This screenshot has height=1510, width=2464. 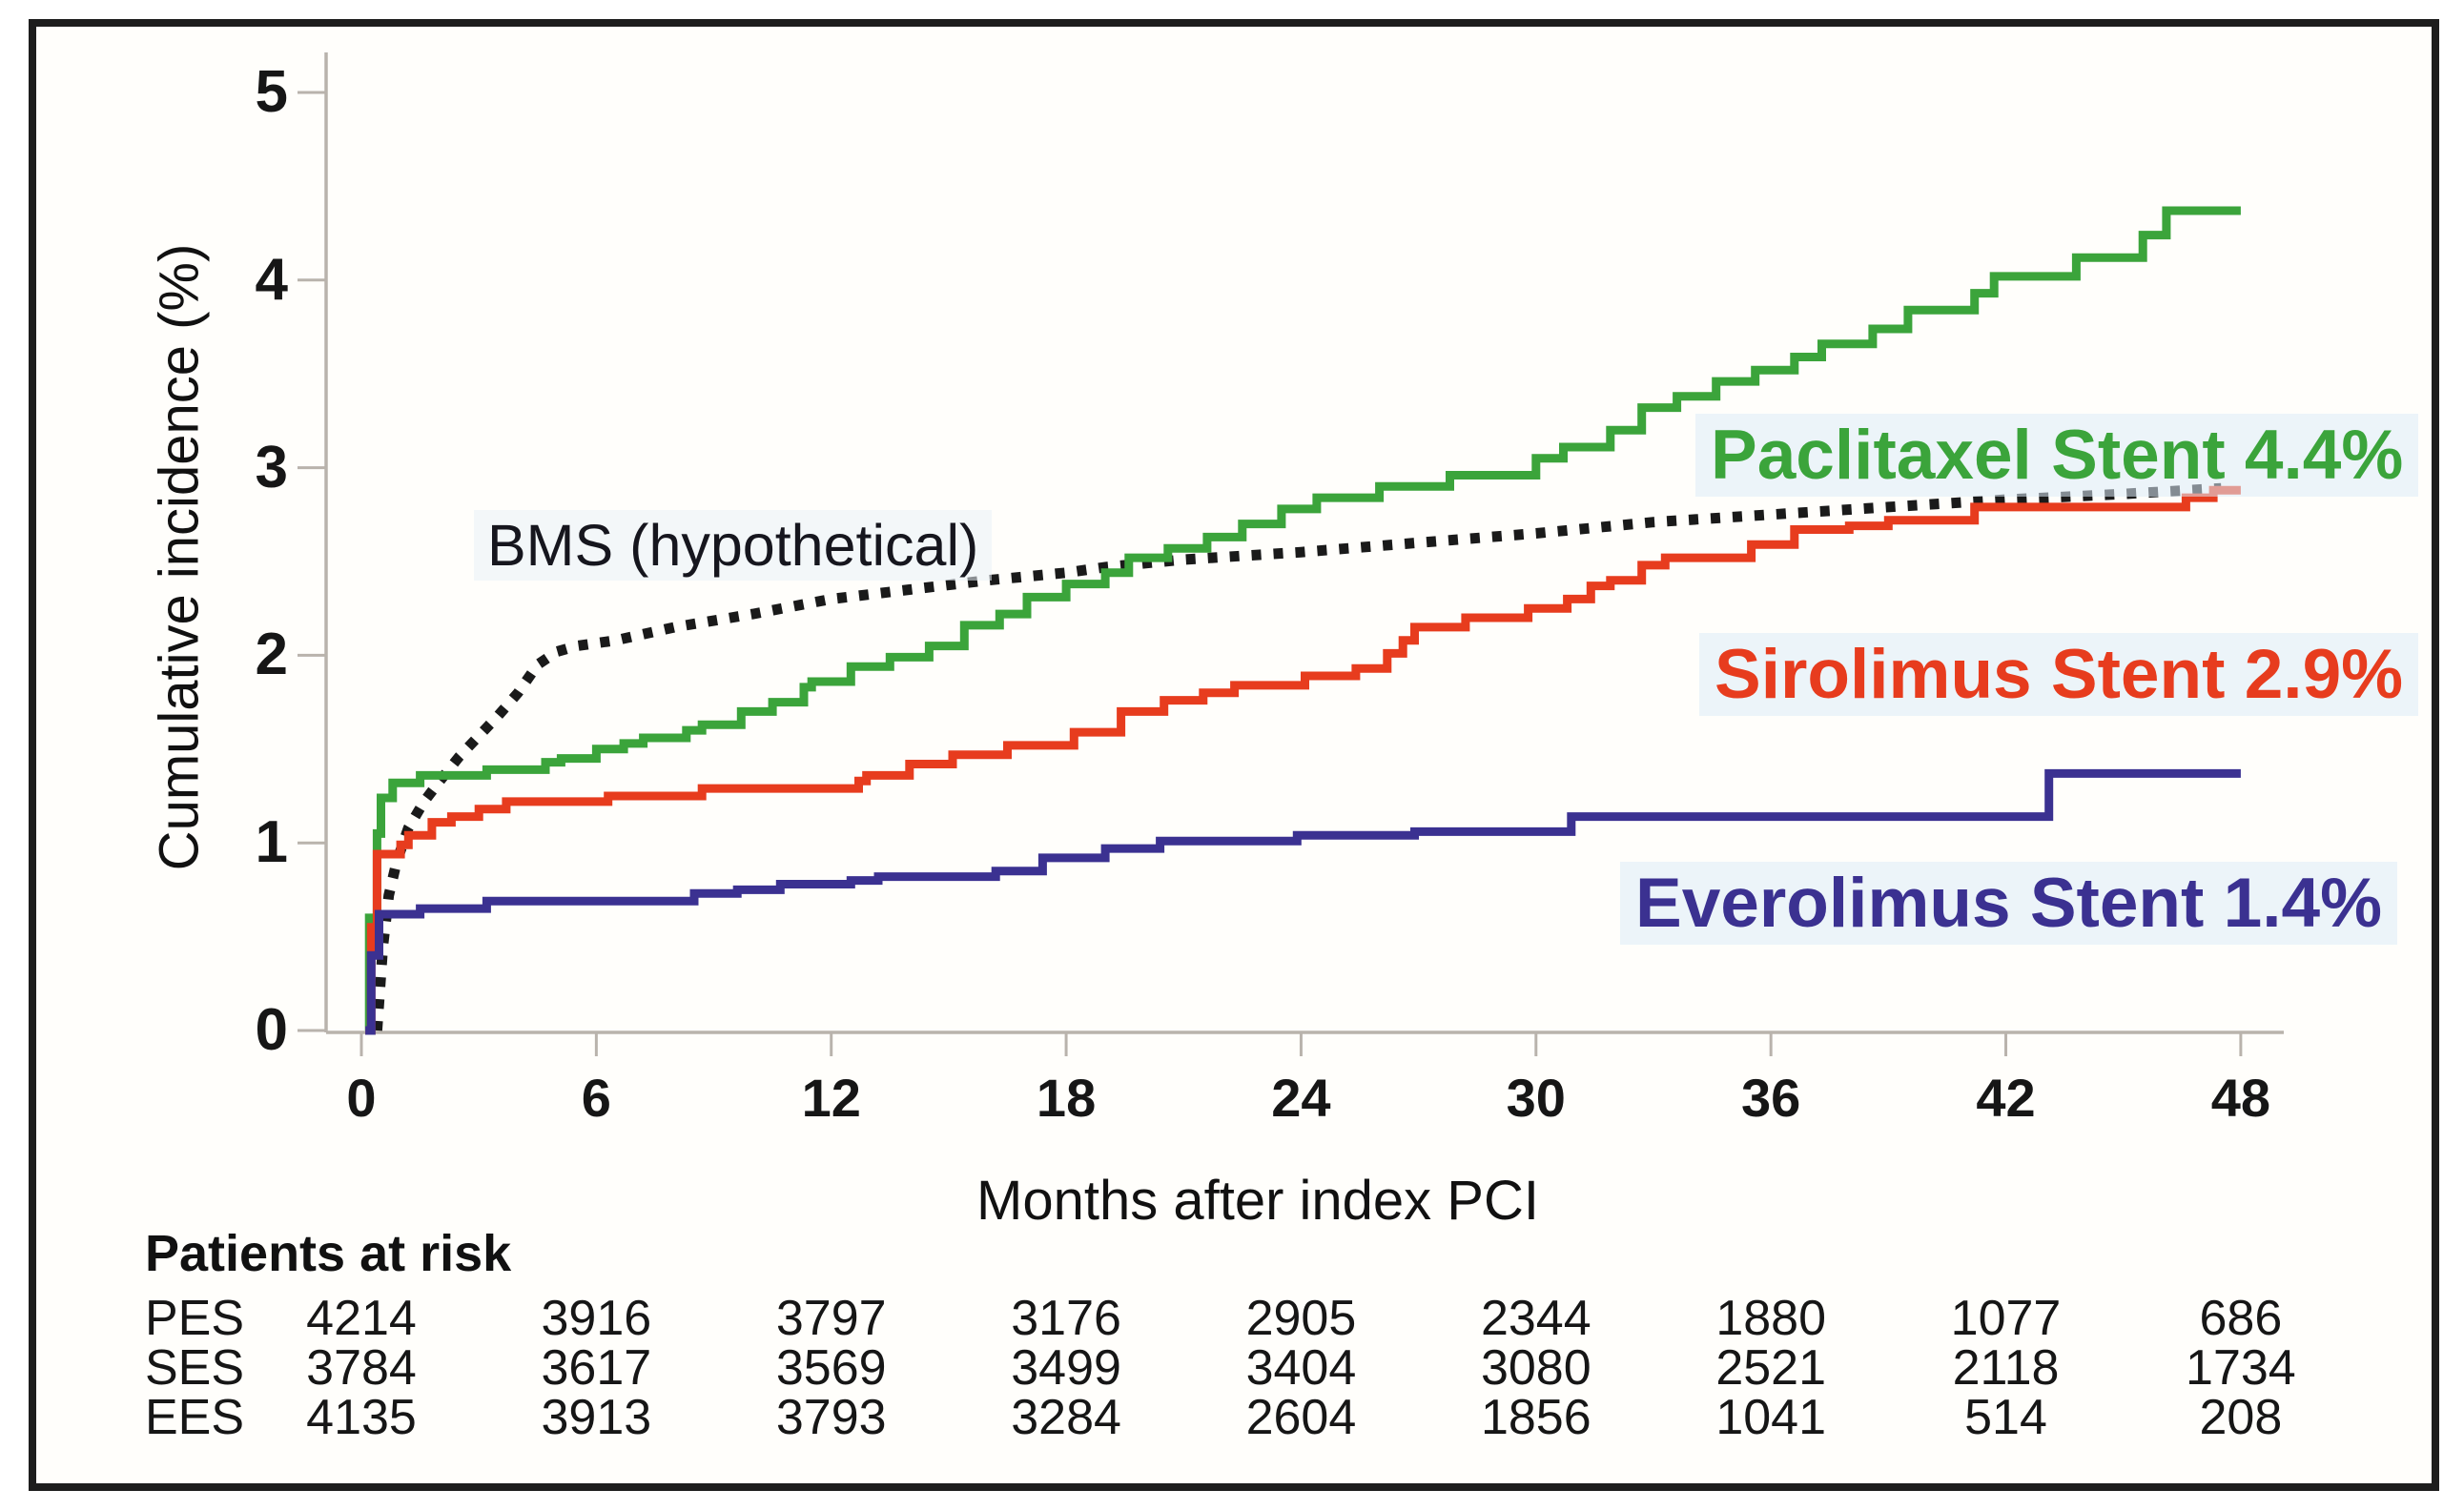 I want to click on everolimus-series-label: Everolimus Stent 1.4%, so click(x=2009, y=903).